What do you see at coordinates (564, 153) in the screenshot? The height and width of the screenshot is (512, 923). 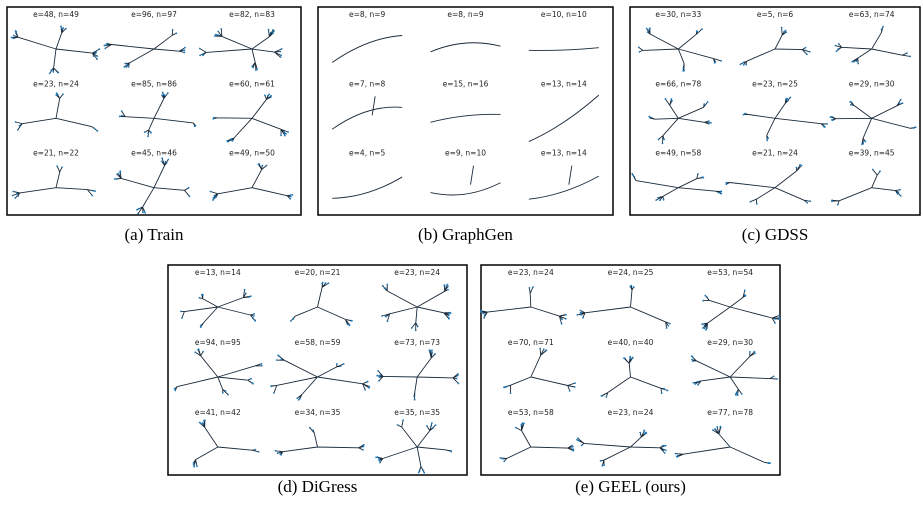 I see `graph-label: e=13, n=14` at bounding box center [564, 153].